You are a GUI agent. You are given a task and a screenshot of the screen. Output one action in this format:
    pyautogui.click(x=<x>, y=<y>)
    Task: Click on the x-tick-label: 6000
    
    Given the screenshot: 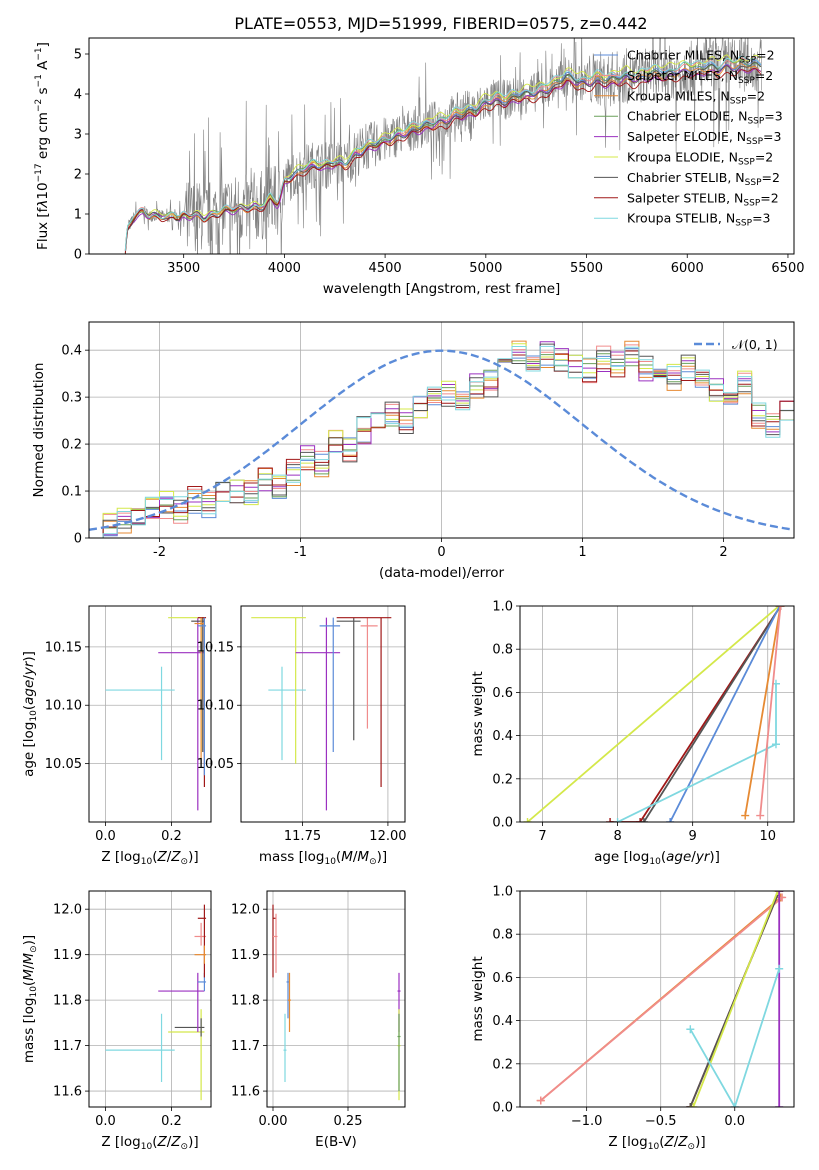 What is the action you would take?
    pyautogui.click(x=687, y=268)
    